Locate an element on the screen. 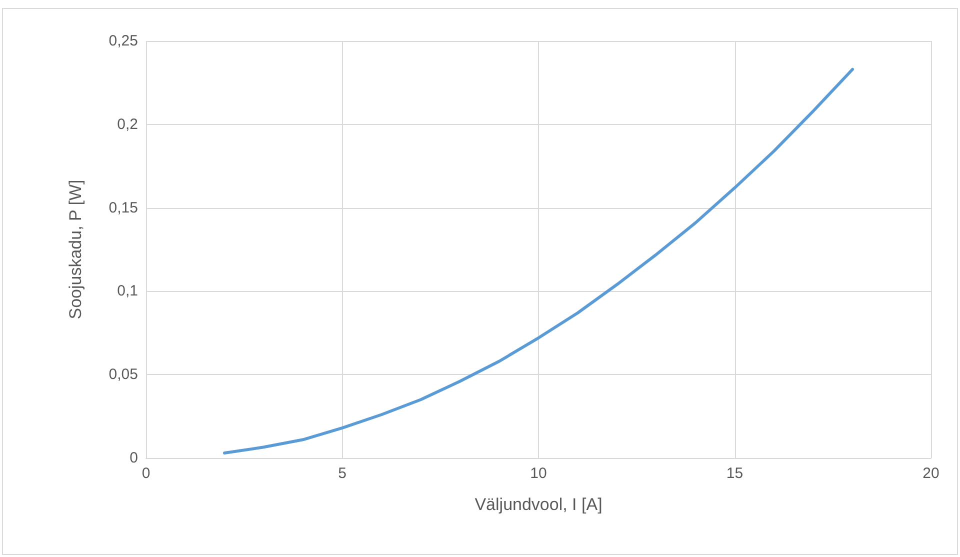 The image size is (960, 557). y-axis-title: Soojuskadu, P [W] is located at coordinates (75, 250).